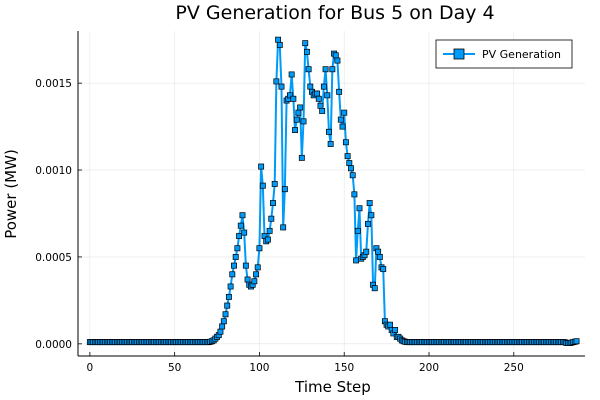 The height and width of the screenshot is (400, 600). What do you see at coordinates (334, 13) in the screenshot?
I see `chart-title: PV Generation for Bus 5 on Day 4` at bounding box center [334, 13].